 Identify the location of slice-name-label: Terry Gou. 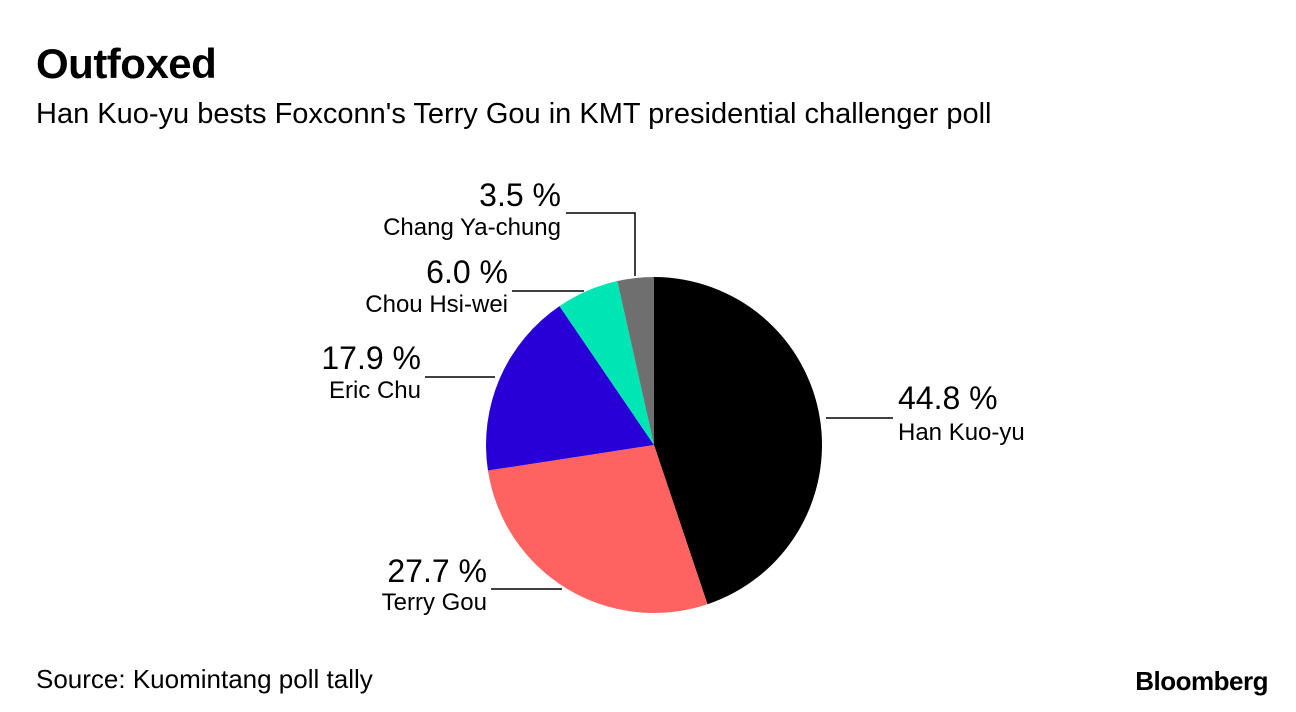
(434, 602).